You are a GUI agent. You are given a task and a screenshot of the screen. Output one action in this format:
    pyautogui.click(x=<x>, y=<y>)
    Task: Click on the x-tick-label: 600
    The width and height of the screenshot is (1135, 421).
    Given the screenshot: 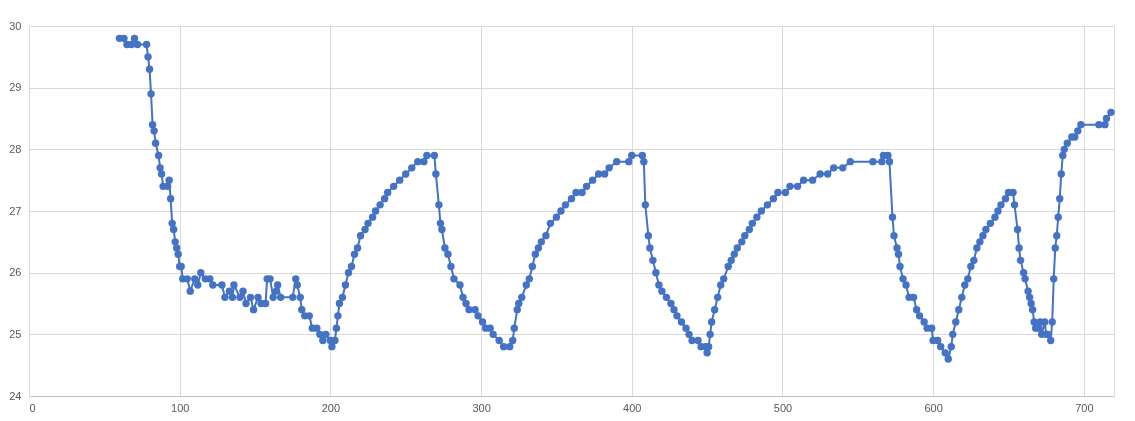 What is the action you would take?
    pyautogui.click(x=933, y=407)
    